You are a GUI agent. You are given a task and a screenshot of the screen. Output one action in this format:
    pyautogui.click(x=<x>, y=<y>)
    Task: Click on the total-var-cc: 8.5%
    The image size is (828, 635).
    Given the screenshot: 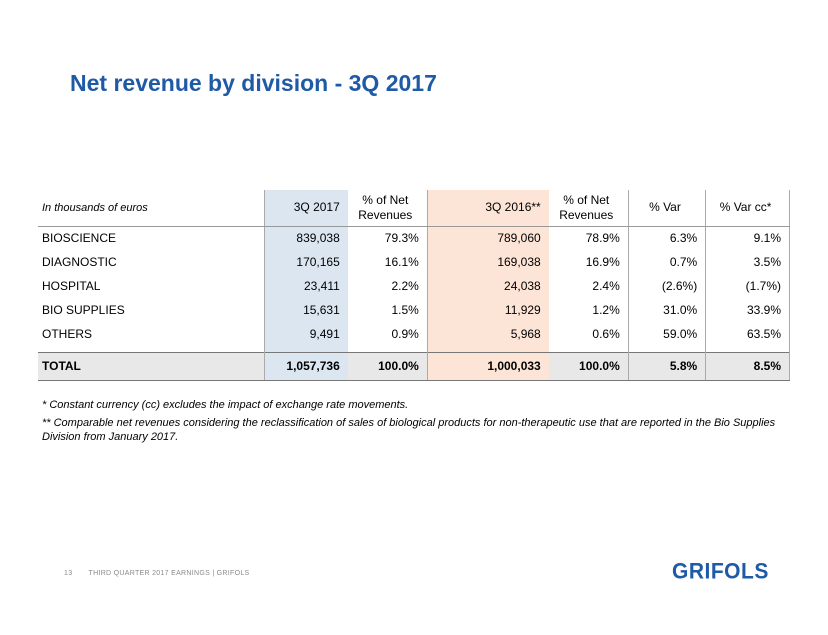 What is the action you would take?
    pyautogui.click(x=747, y=366)
    